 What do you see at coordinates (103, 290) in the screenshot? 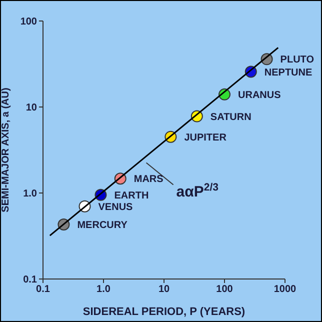
I see `x-tick-label: 1.0` at bounding box center [103, 290].